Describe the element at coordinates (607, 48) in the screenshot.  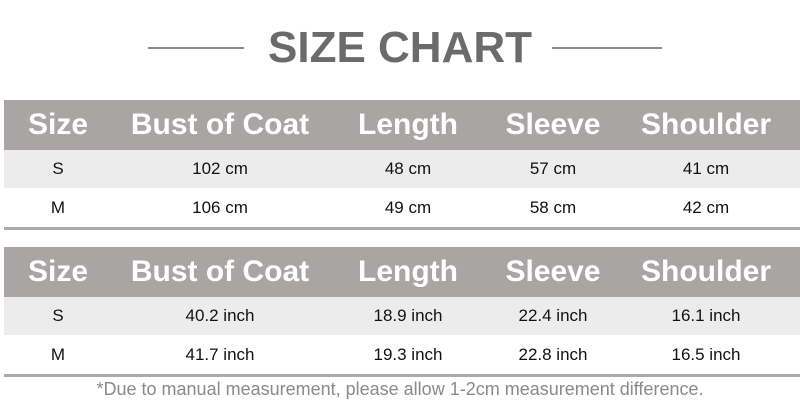
I see `title-line-right` at that location.